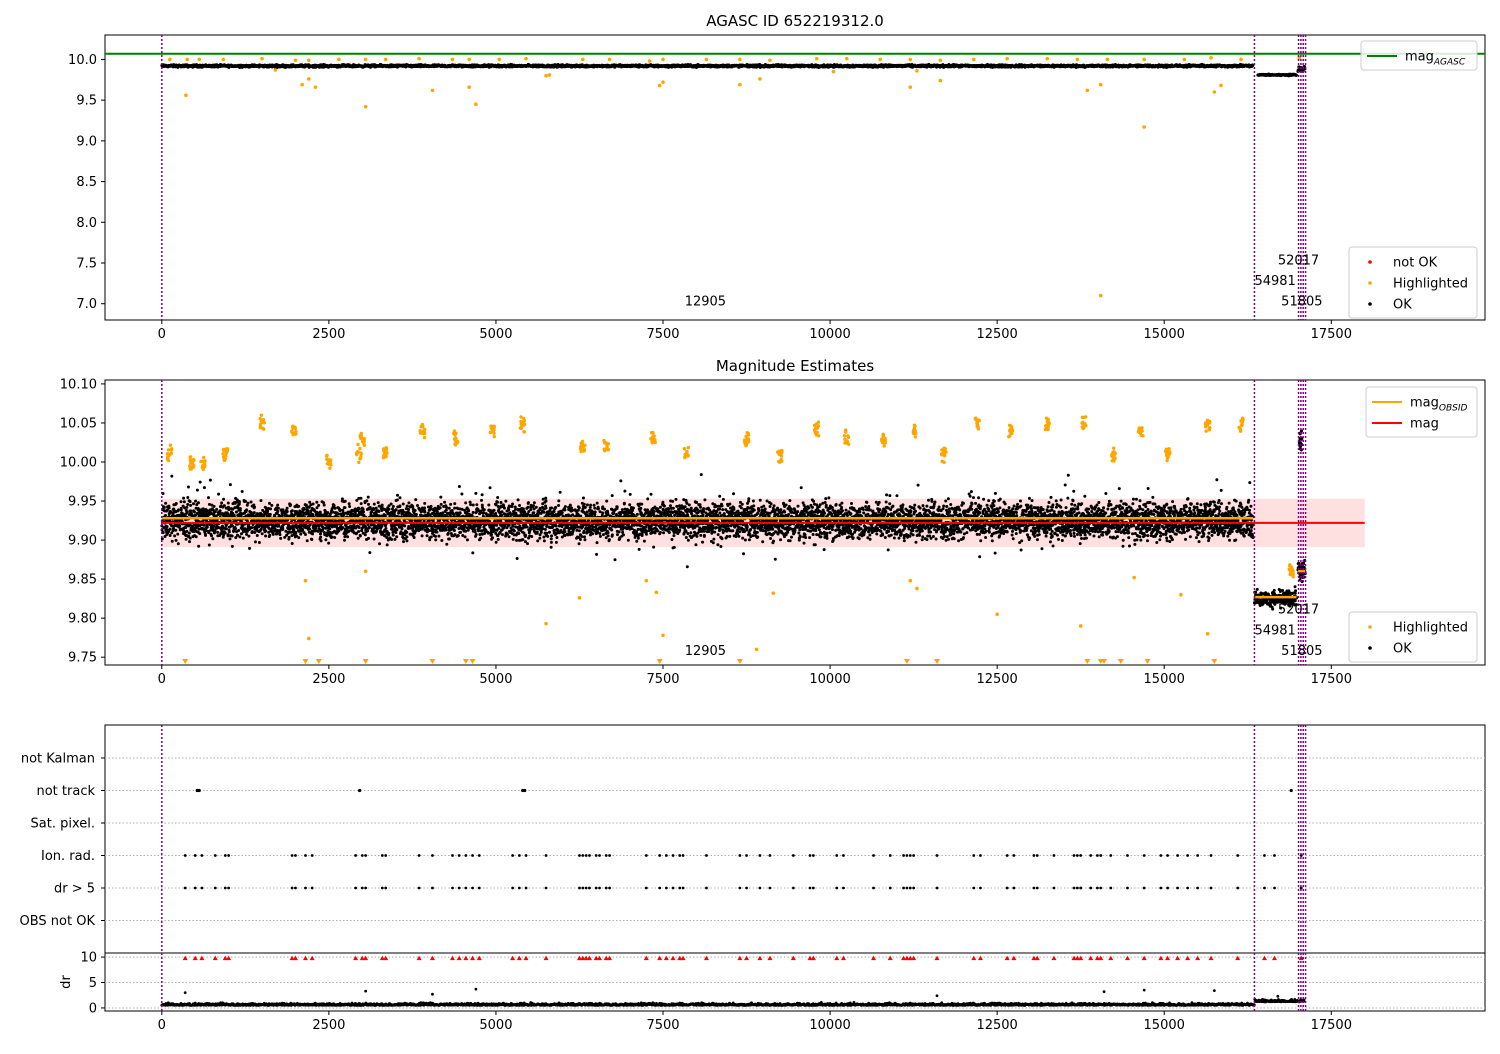 The image size is (1500, 1054). Describe the element at coordinates (86, 101) in the screenshot. I see `agasc-ytick-label: 9.5` at that location.